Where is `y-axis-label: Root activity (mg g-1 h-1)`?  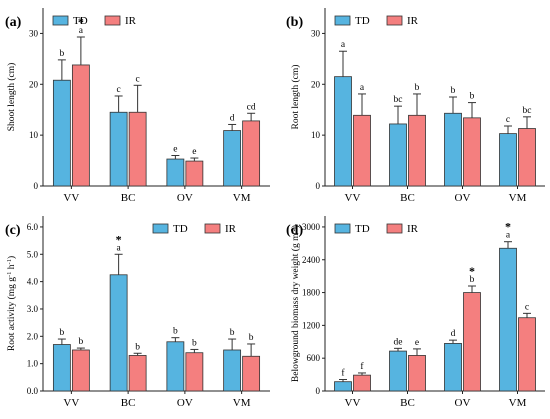 y-axis-label: Root activity (mg g-1 h-1) is located at coordinates (12, 303).